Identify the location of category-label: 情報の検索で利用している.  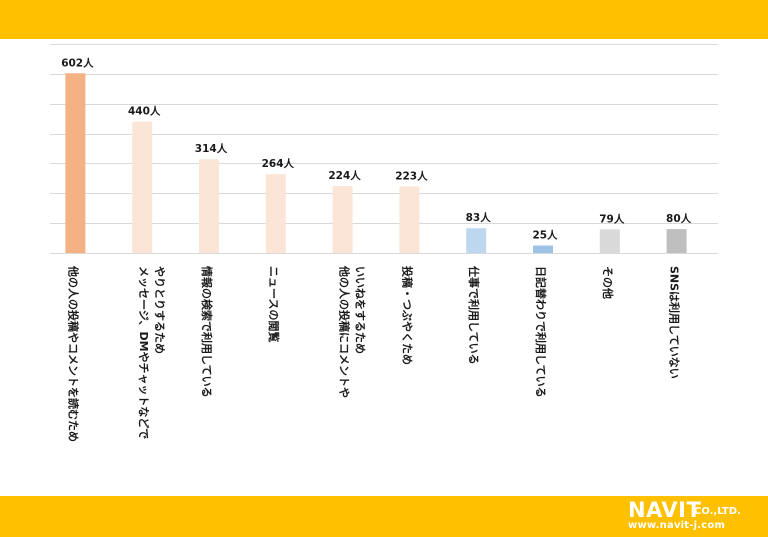
(207, 332).